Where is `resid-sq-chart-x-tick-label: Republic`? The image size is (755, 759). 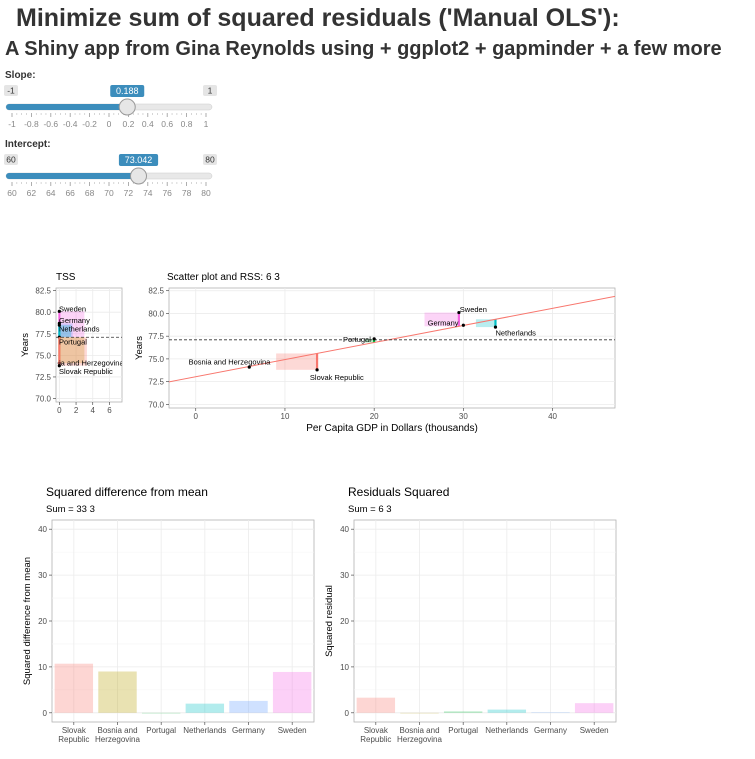 resid-sq-chart-x-tick-label: Republic is located at coordinates (375, 739).